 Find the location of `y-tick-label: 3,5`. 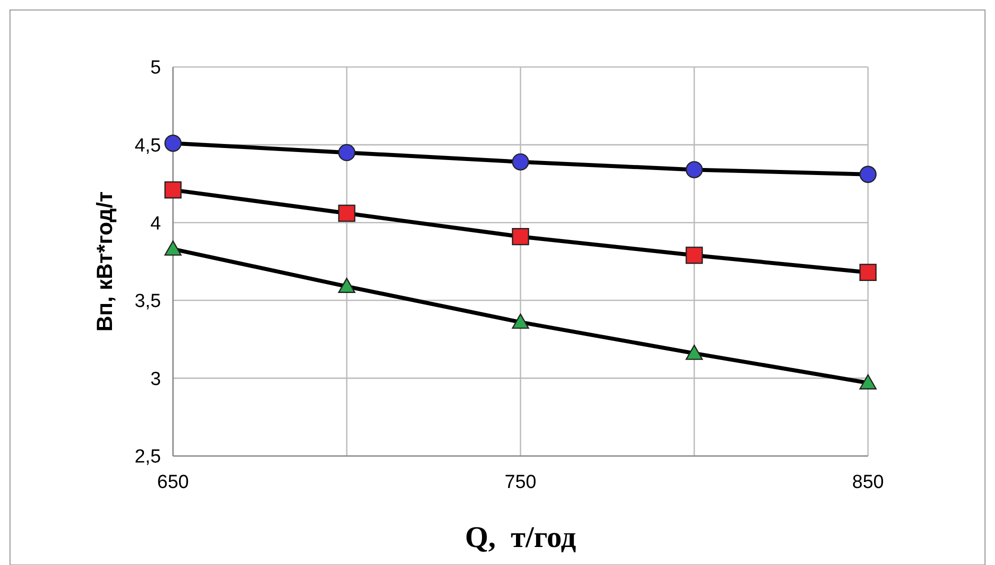

y-tick-label: 3,5 is located at coordinates (147, 301).